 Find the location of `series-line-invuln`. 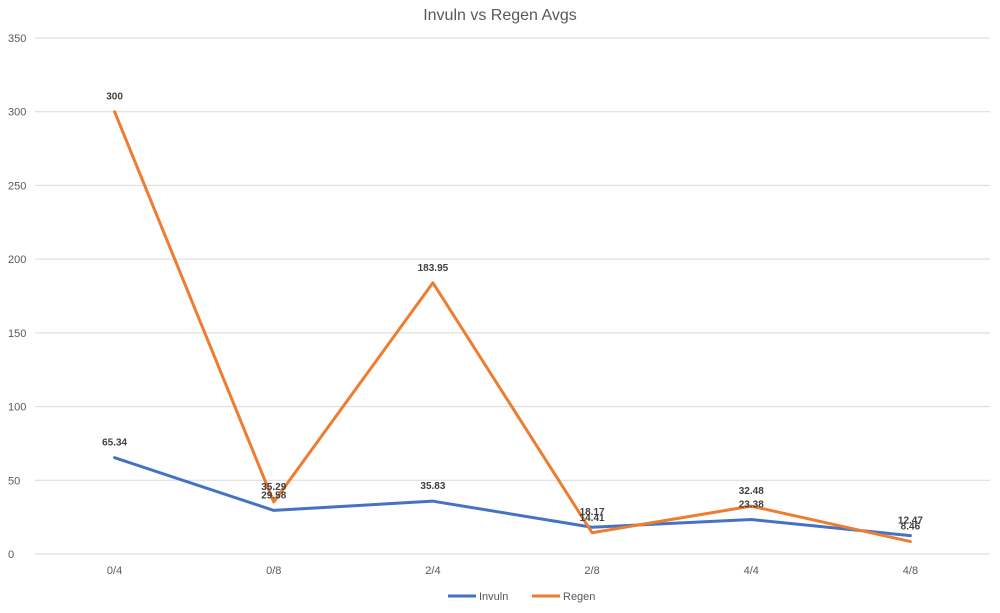

series-line-invuln is located at coordinates (512, 497).